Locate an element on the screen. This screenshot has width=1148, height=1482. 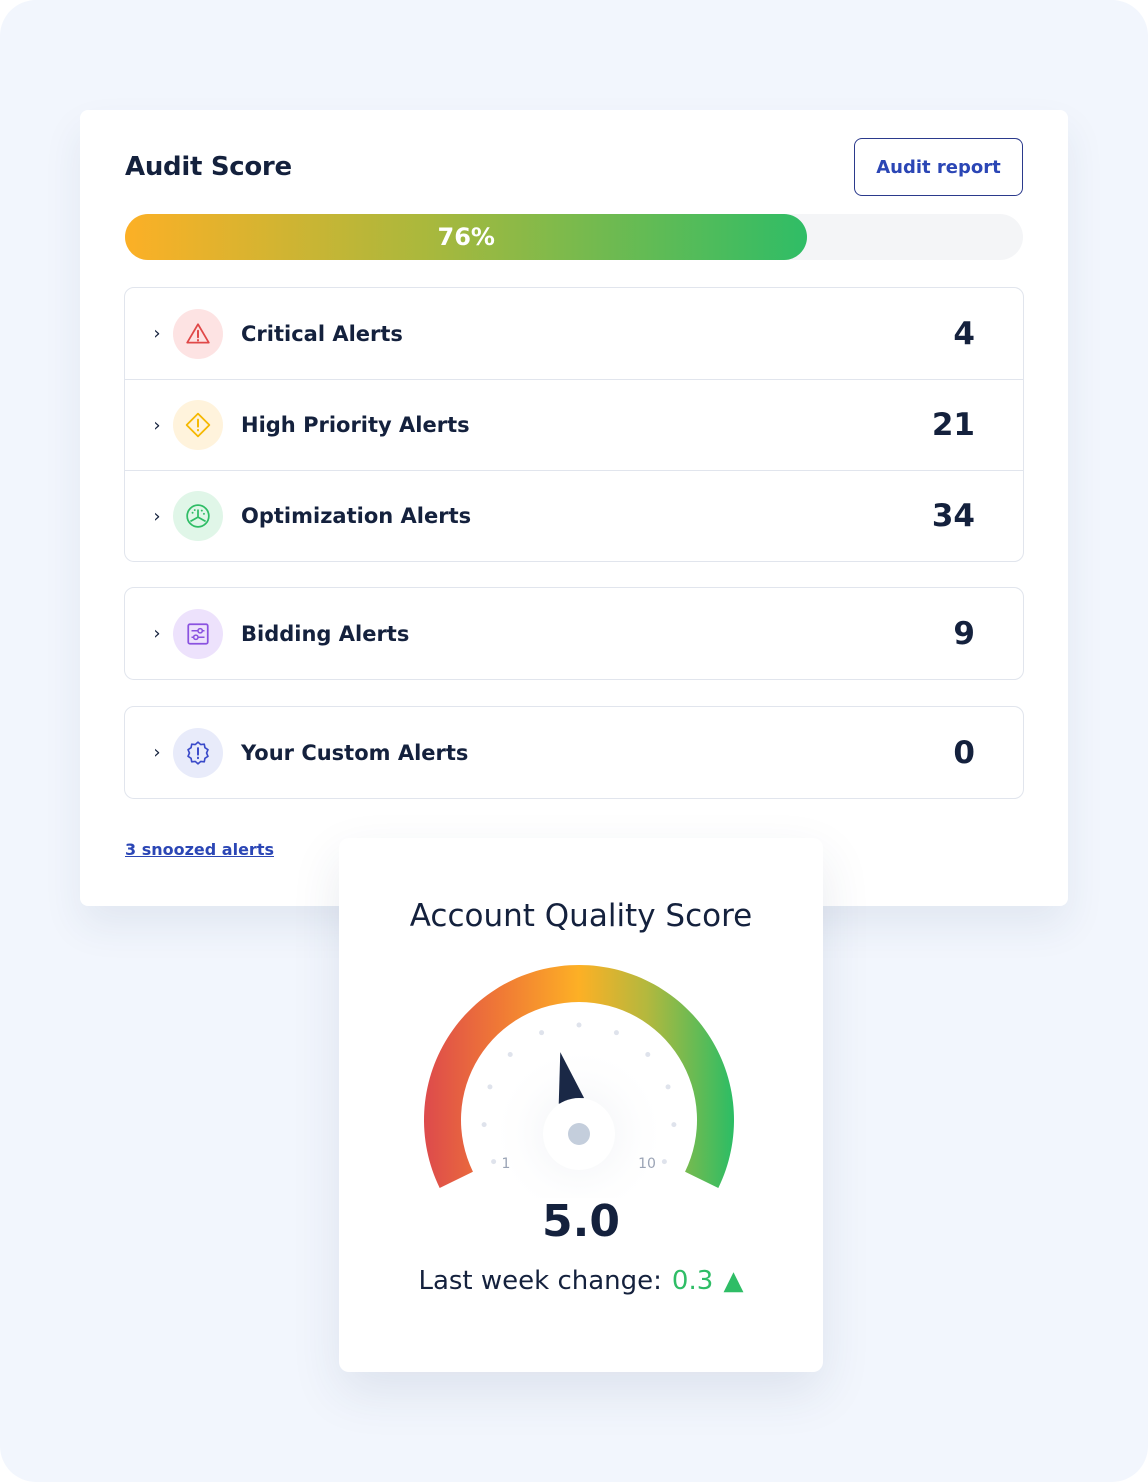
alert-count: 9 is located at coordinates (964, 633).